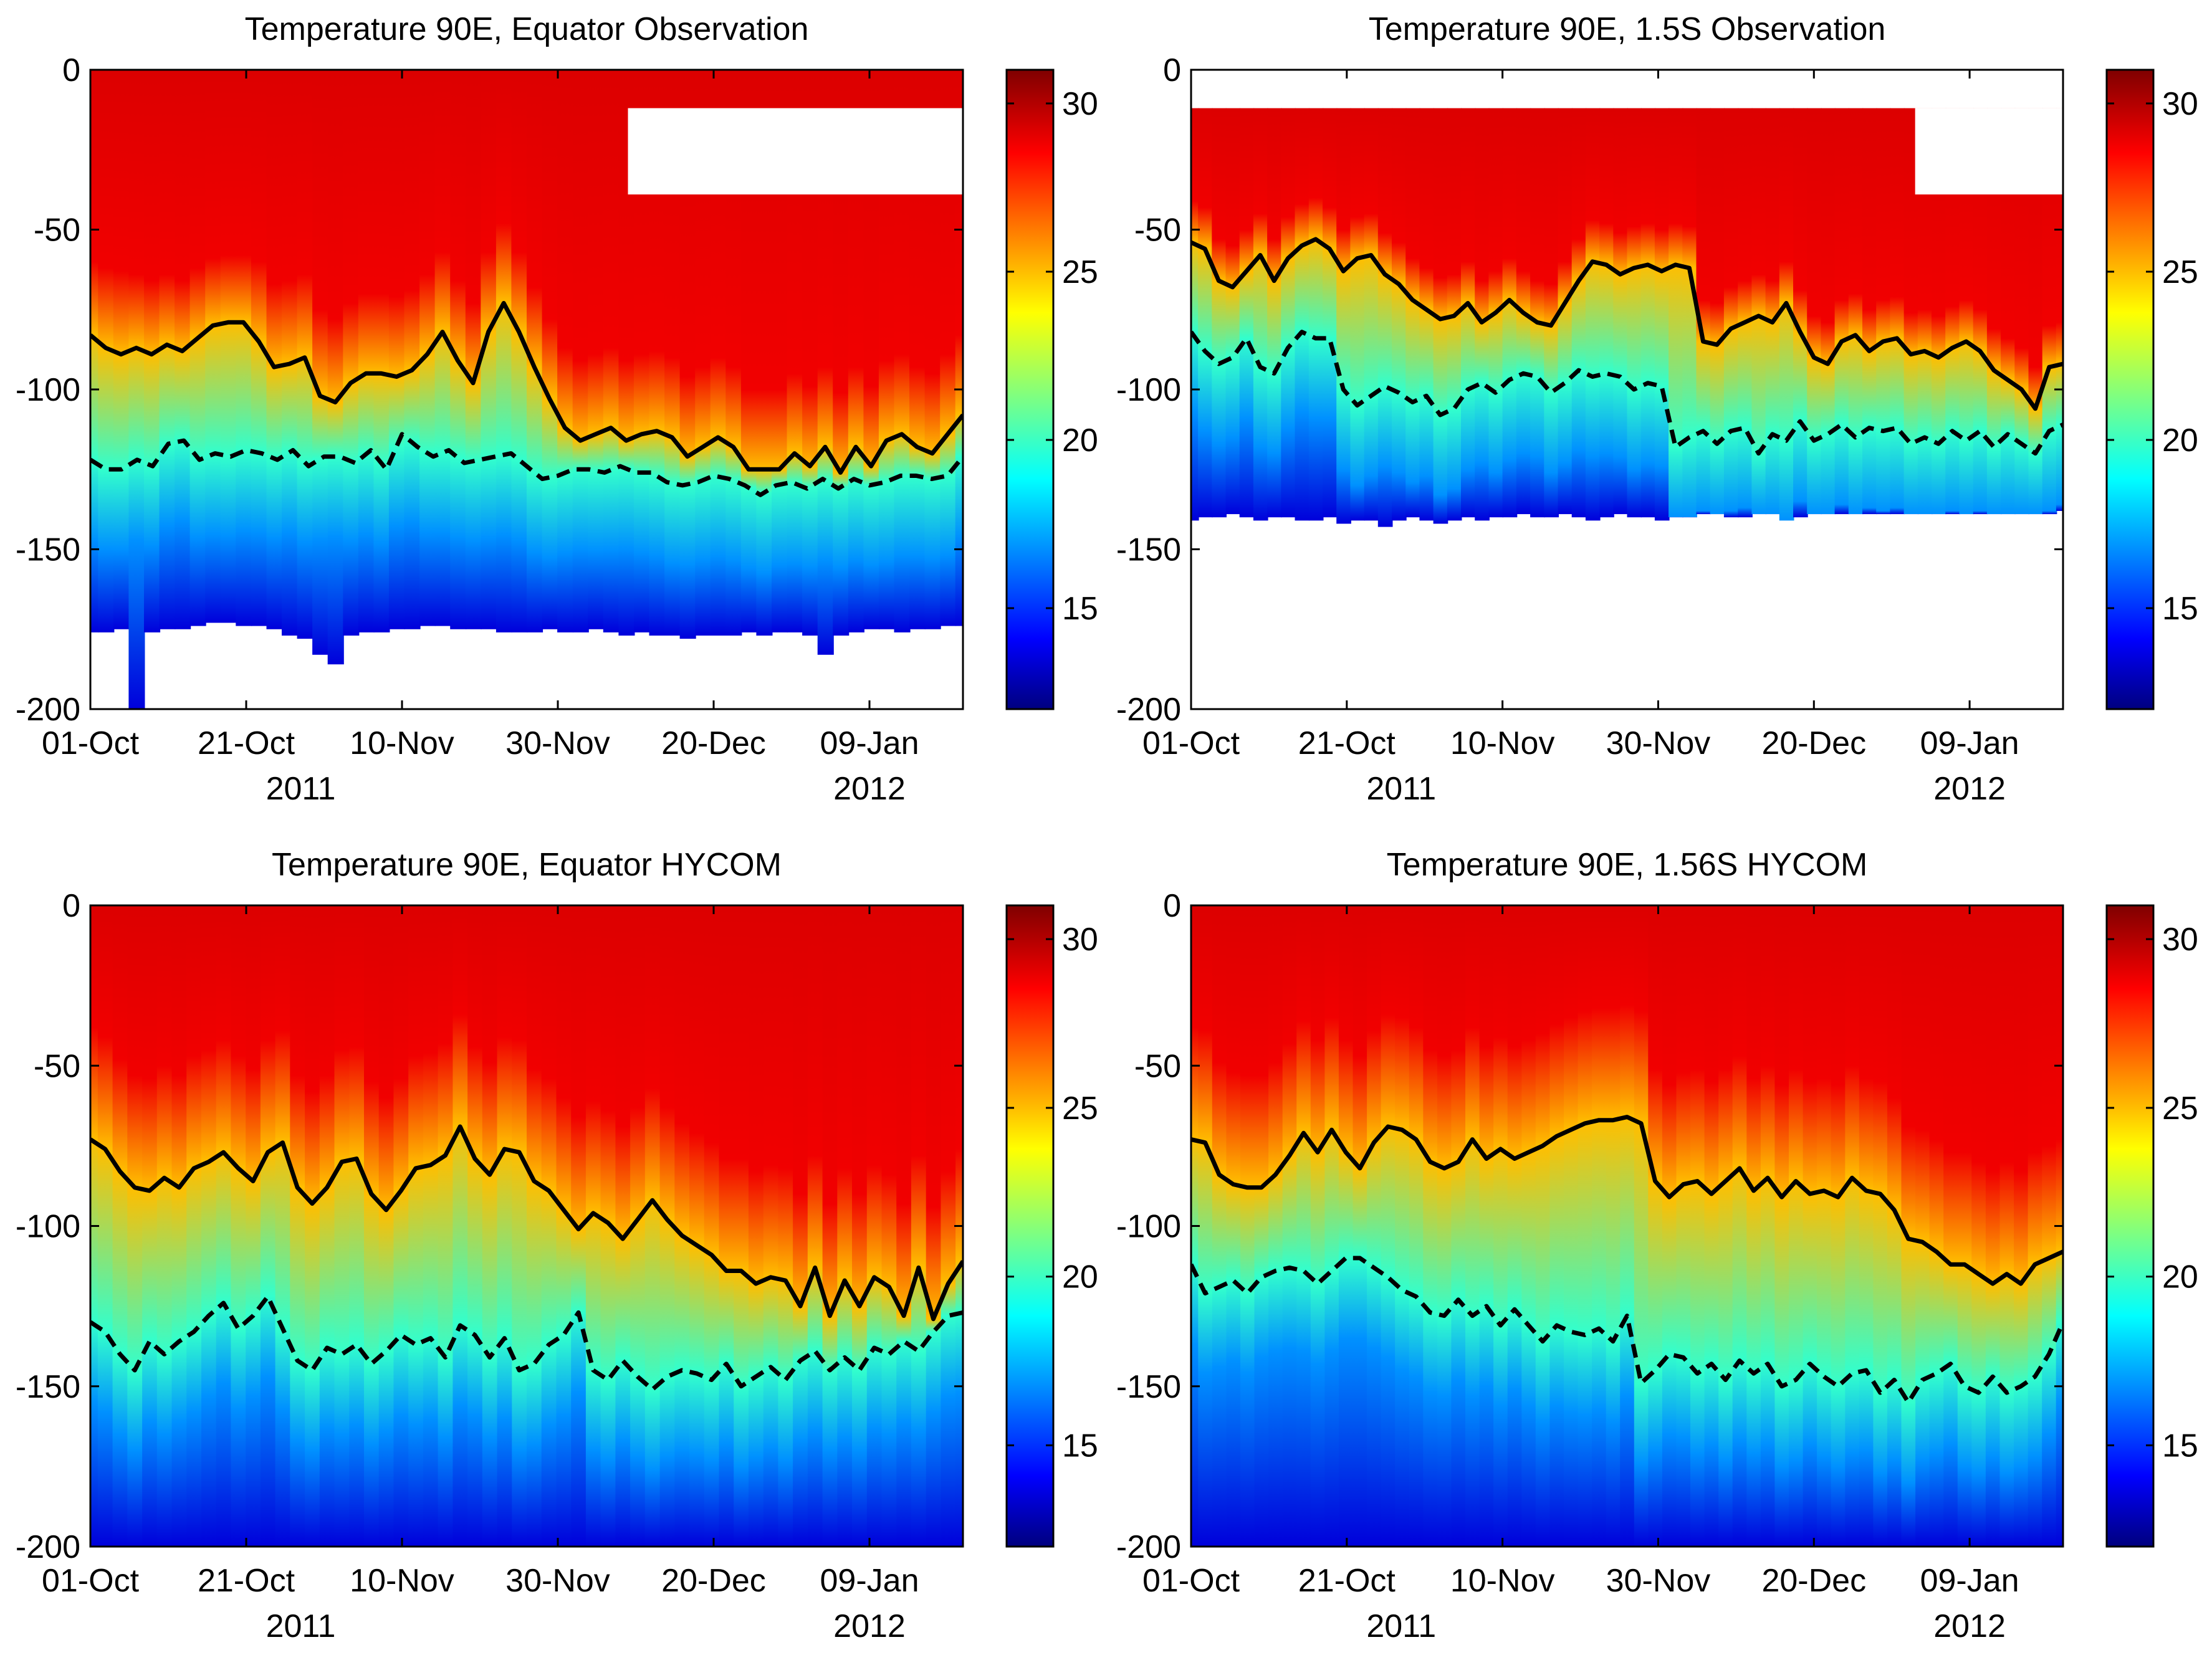 This screenshot has height=1655, width=2212. I want to click on y-tick-label: -50, so click(1157, 230).